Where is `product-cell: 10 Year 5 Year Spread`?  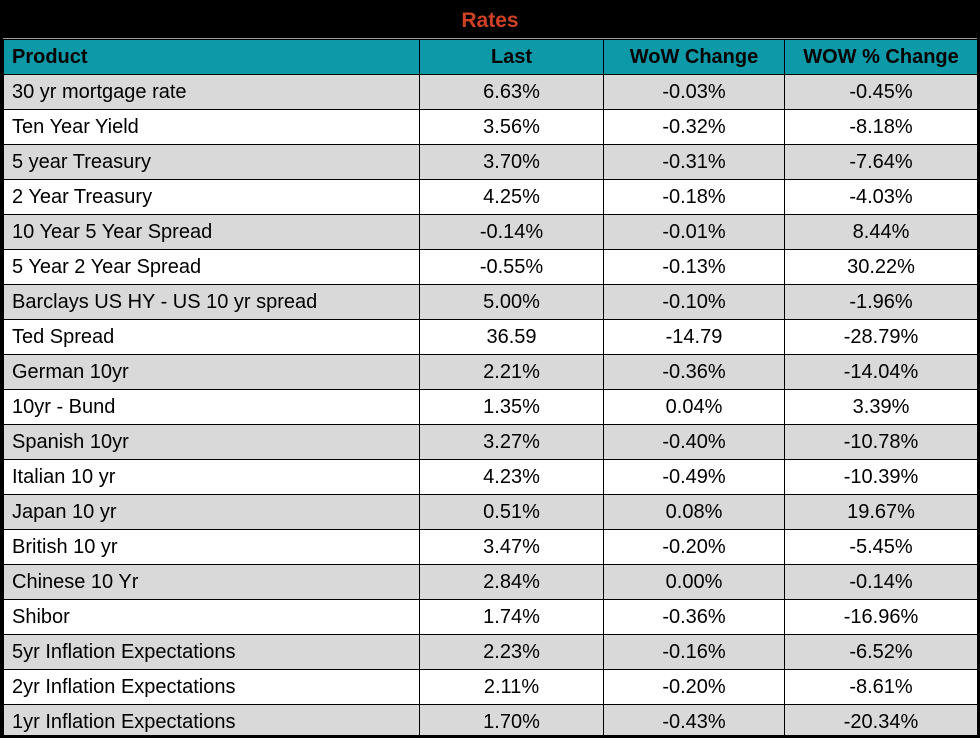
product-cell: 10 Year 5 Year Spread is located at coordinates (211, 232).